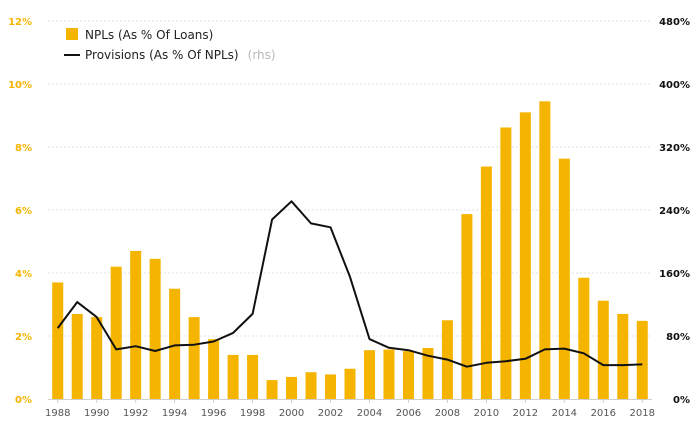 Image resolution: width=700 pixels, height=433 pixels. I want to click on npl-bar-2003, so click(350, 383).